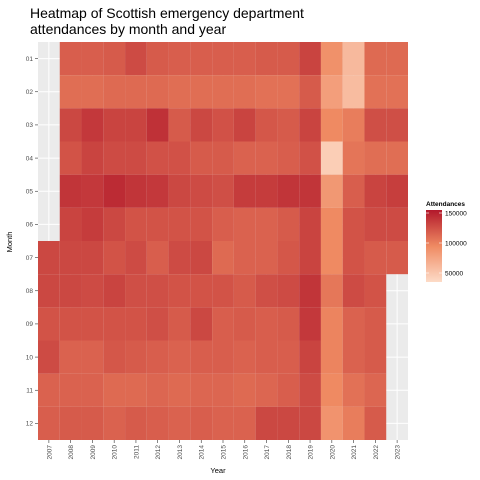 The height and width of the screenshot is (480, 480). Describe the element at coordinates (71, 452) in the screenshot. I see `x-tick-label: 2008` at that location.